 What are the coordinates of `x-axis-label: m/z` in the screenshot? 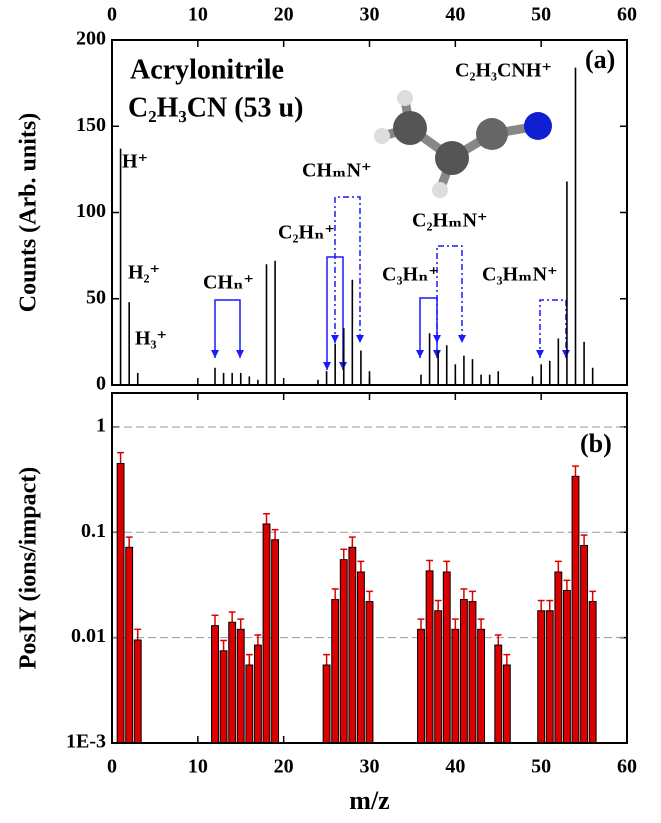 It's located at (369, 800).